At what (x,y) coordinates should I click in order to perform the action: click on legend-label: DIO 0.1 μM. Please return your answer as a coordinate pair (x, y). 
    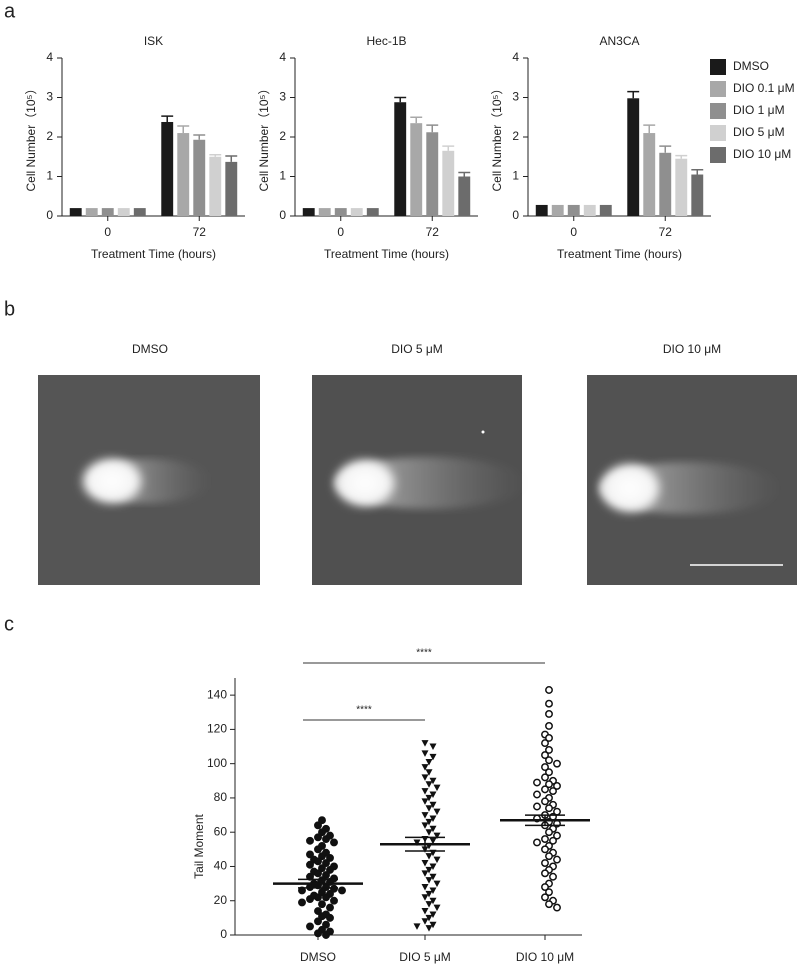
    Looking at the image, I should click on (764, 88).